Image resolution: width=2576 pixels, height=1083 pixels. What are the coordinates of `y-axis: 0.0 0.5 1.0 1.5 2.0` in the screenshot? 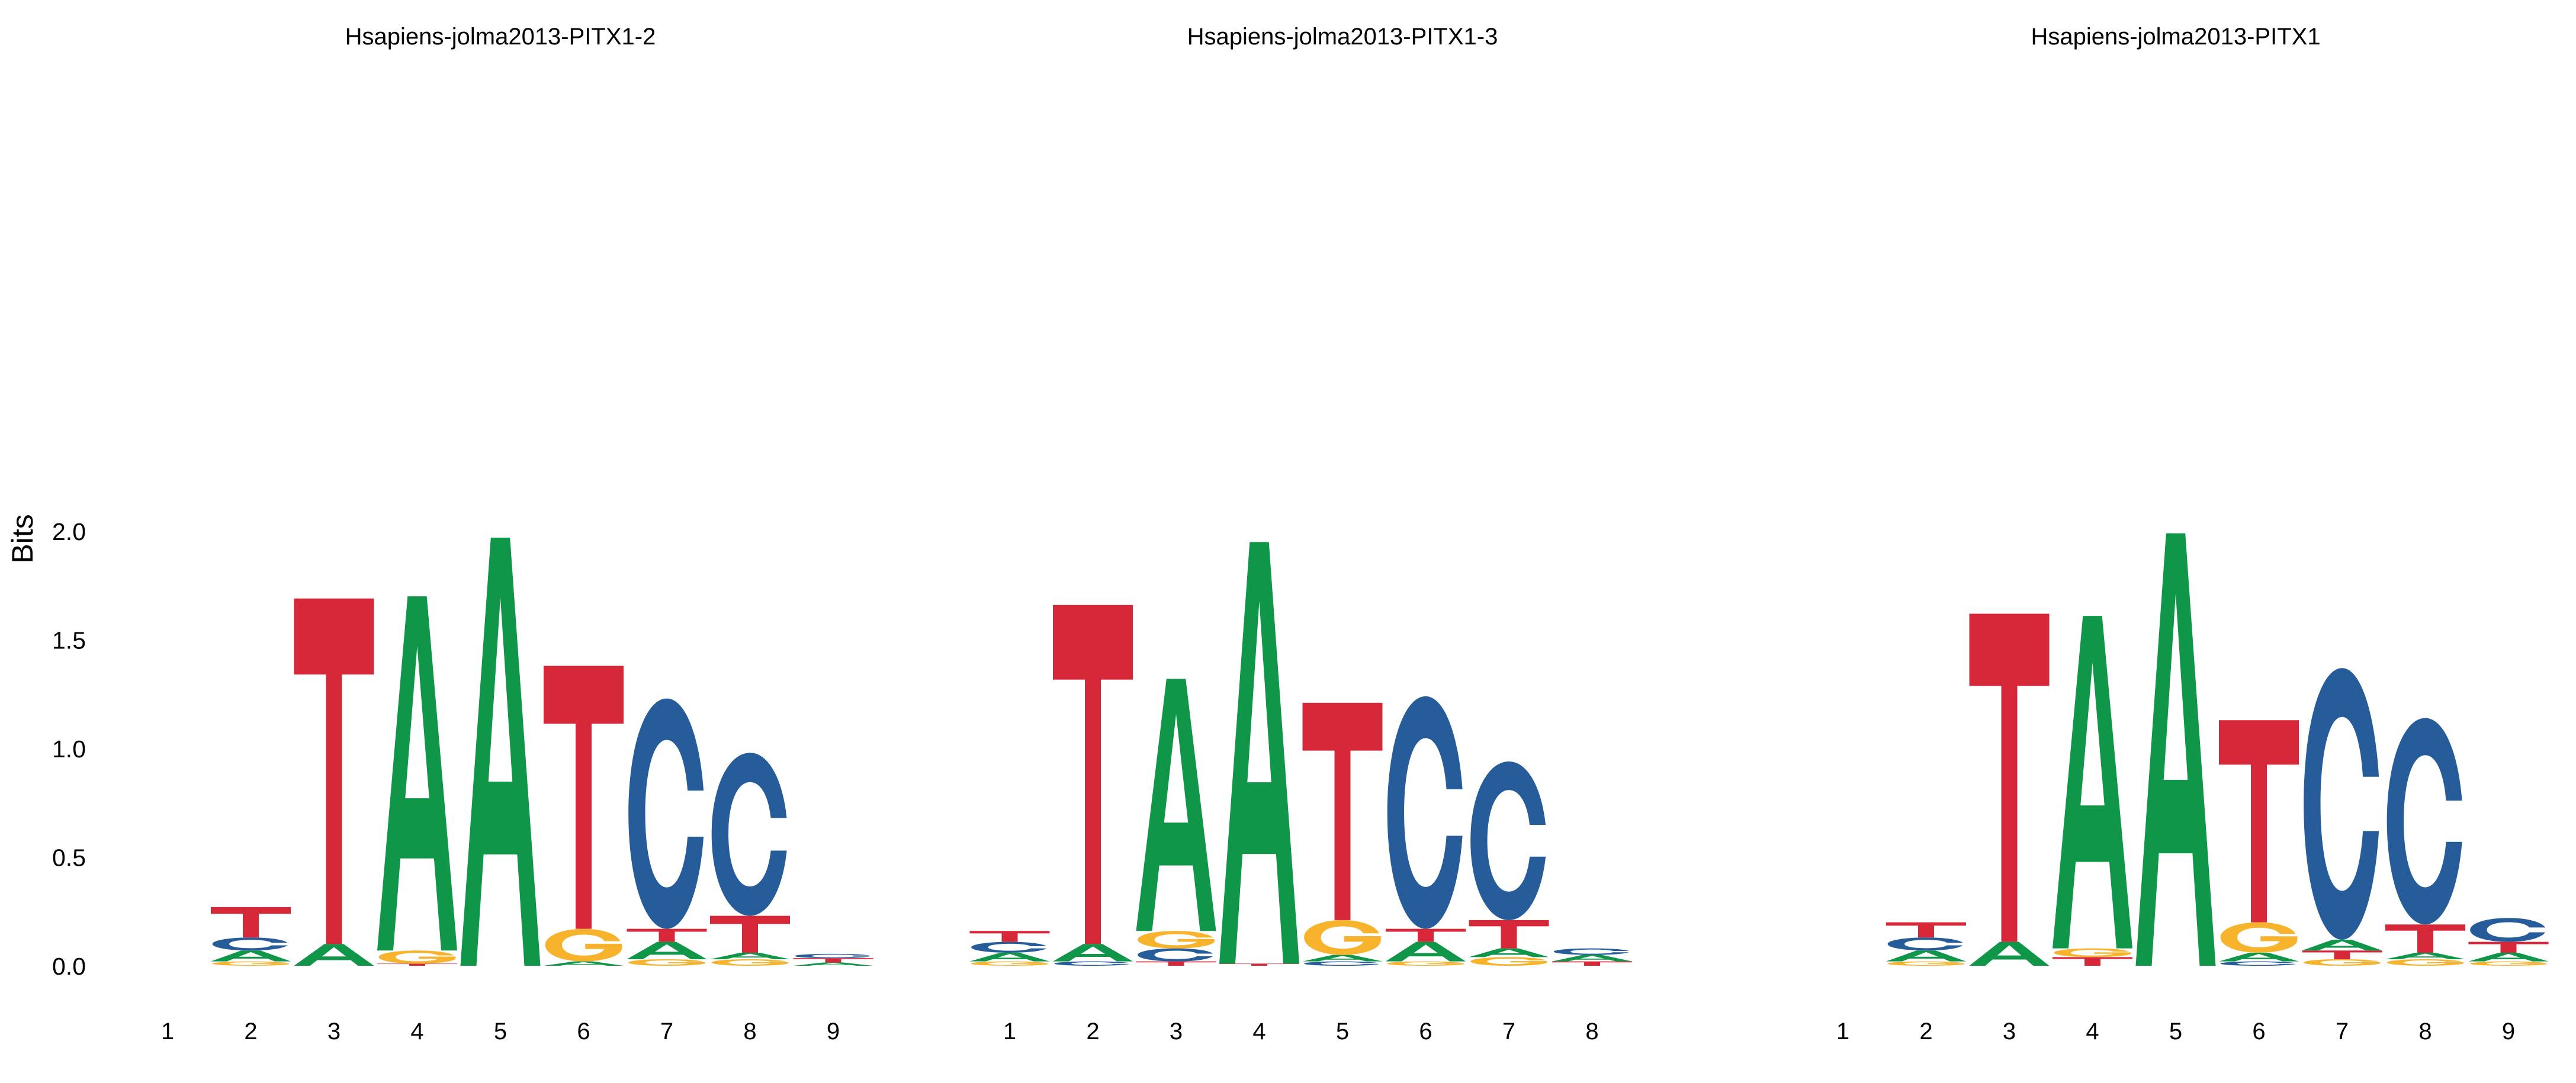 It's located at (69, 749).